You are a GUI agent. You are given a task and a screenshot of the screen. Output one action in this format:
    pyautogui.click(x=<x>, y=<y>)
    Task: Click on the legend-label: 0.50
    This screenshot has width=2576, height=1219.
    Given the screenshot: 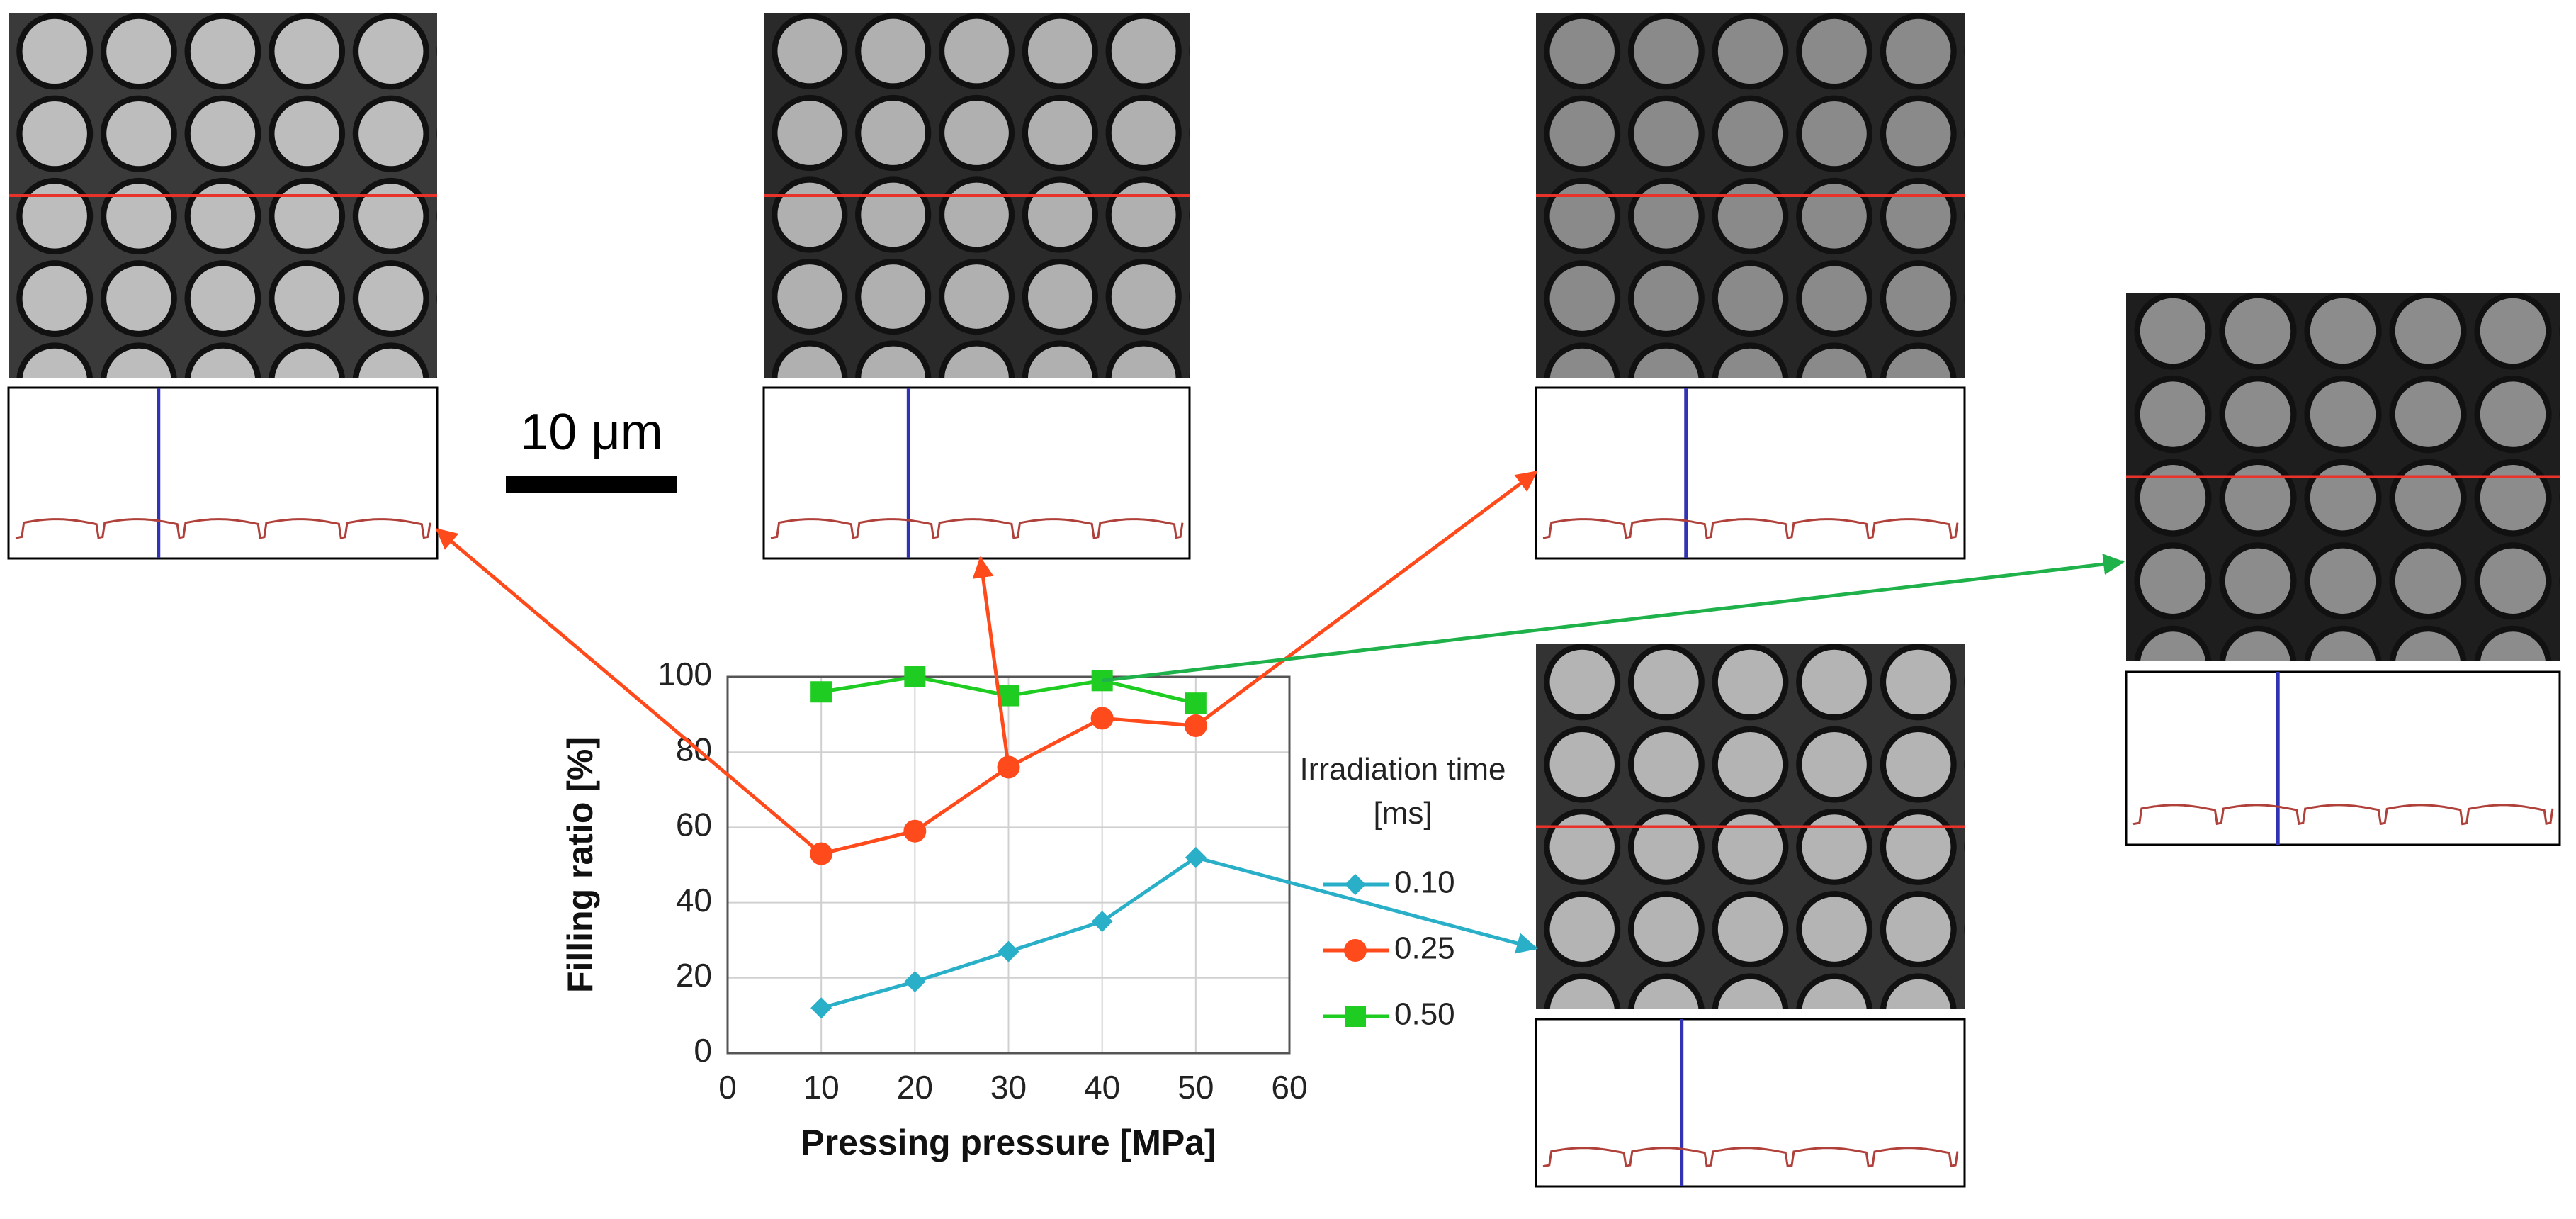 What is the action you would take?
    pyautogui.click(x=1424, y=1014)
    